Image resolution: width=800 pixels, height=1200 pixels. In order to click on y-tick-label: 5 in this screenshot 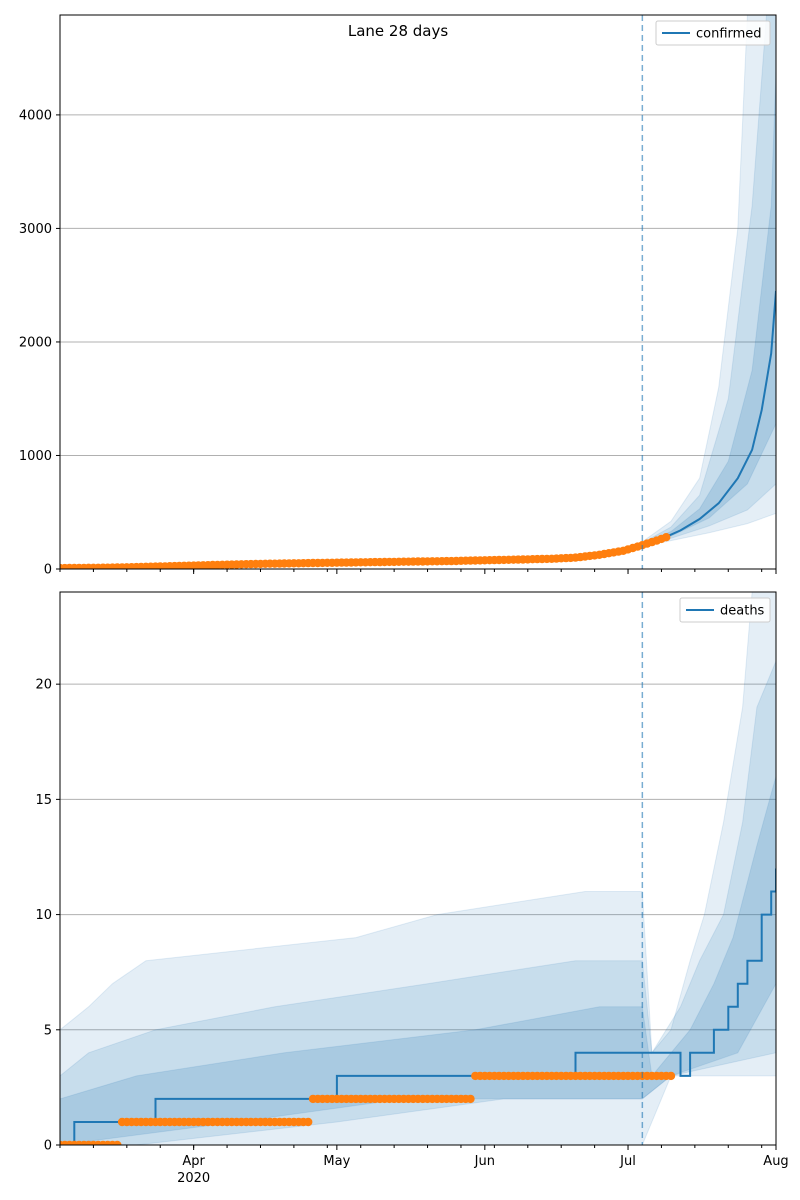, I will do `click(48, 1030)`.